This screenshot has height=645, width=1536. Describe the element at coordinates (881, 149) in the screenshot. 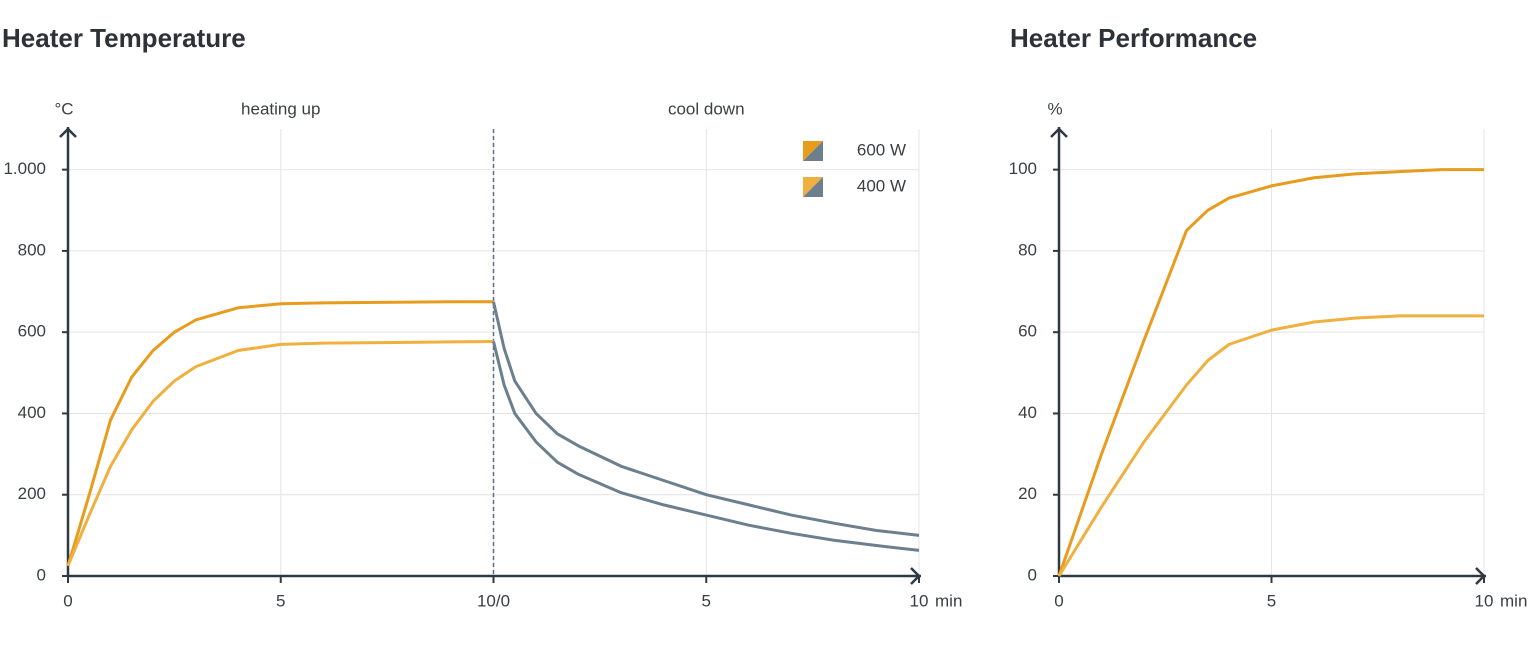

I see `legend-label: 600 W` at that location.